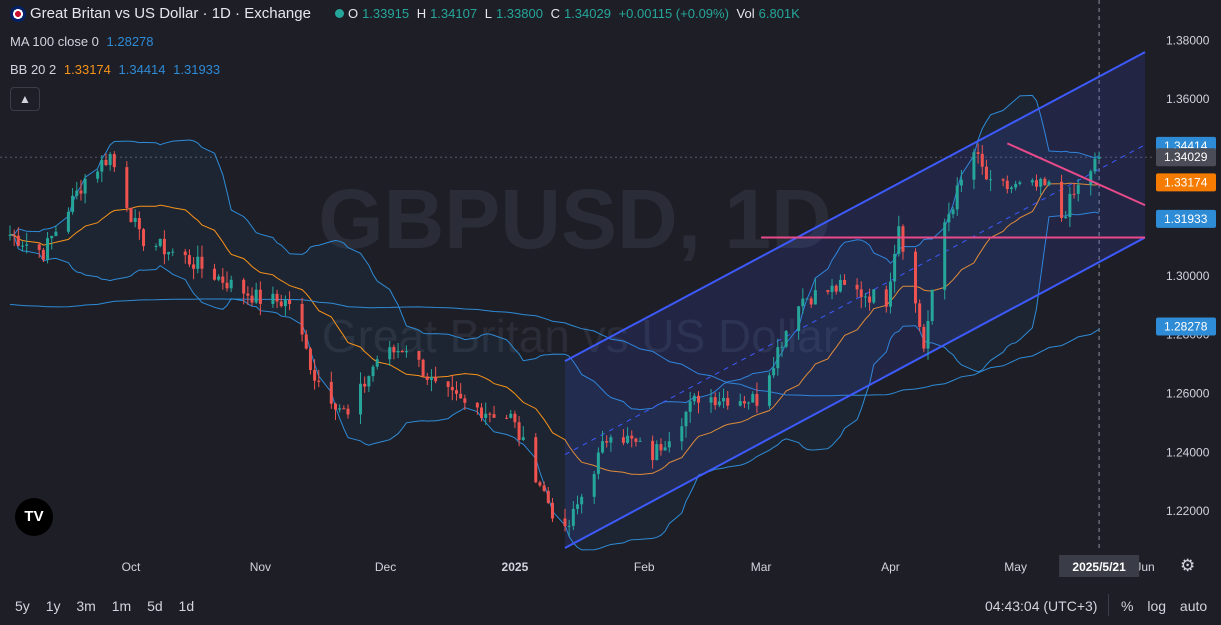 The height and width of the screenshot is (625, 1221). What do you see at coordinates (1193, 606) in the screenshot?
I see `auto-toggle: auto` at bounding box center [1193, 606].